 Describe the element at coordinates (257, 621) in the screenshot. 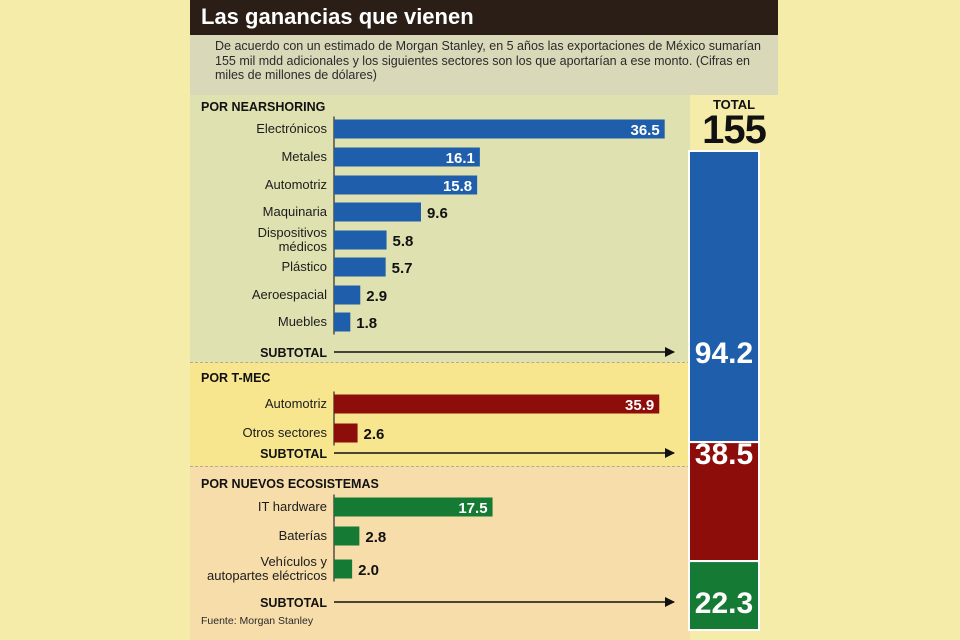

I see `source-note: Fuente: Morgan Stanley` at that location.